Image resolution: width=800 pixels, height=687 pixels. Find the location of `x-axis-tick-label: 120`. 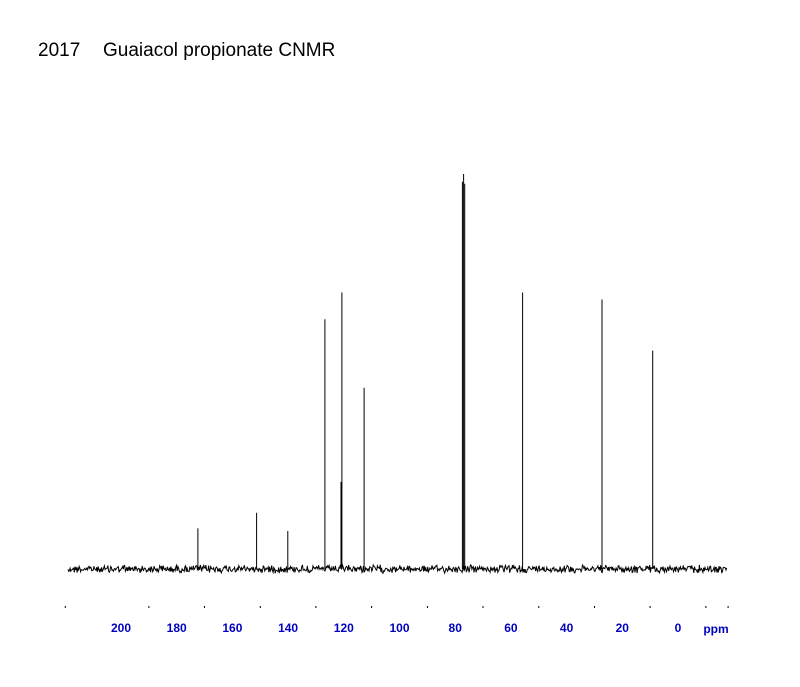

x-axis-tick-label: 120 is located at coordinates (344, 628).